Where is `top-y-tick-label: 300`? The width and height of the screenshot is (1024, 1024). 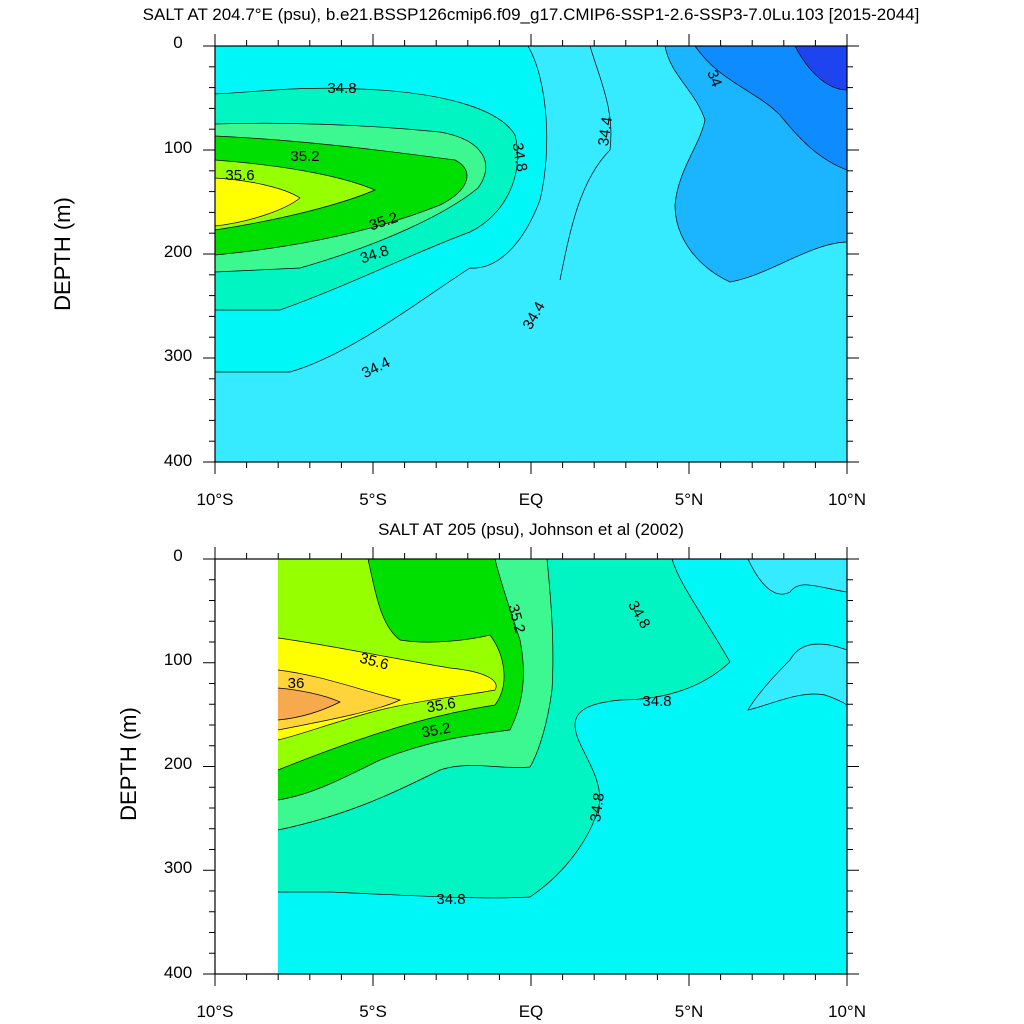 top-y-tick-label: 300 is located at coordinates (178, 355).